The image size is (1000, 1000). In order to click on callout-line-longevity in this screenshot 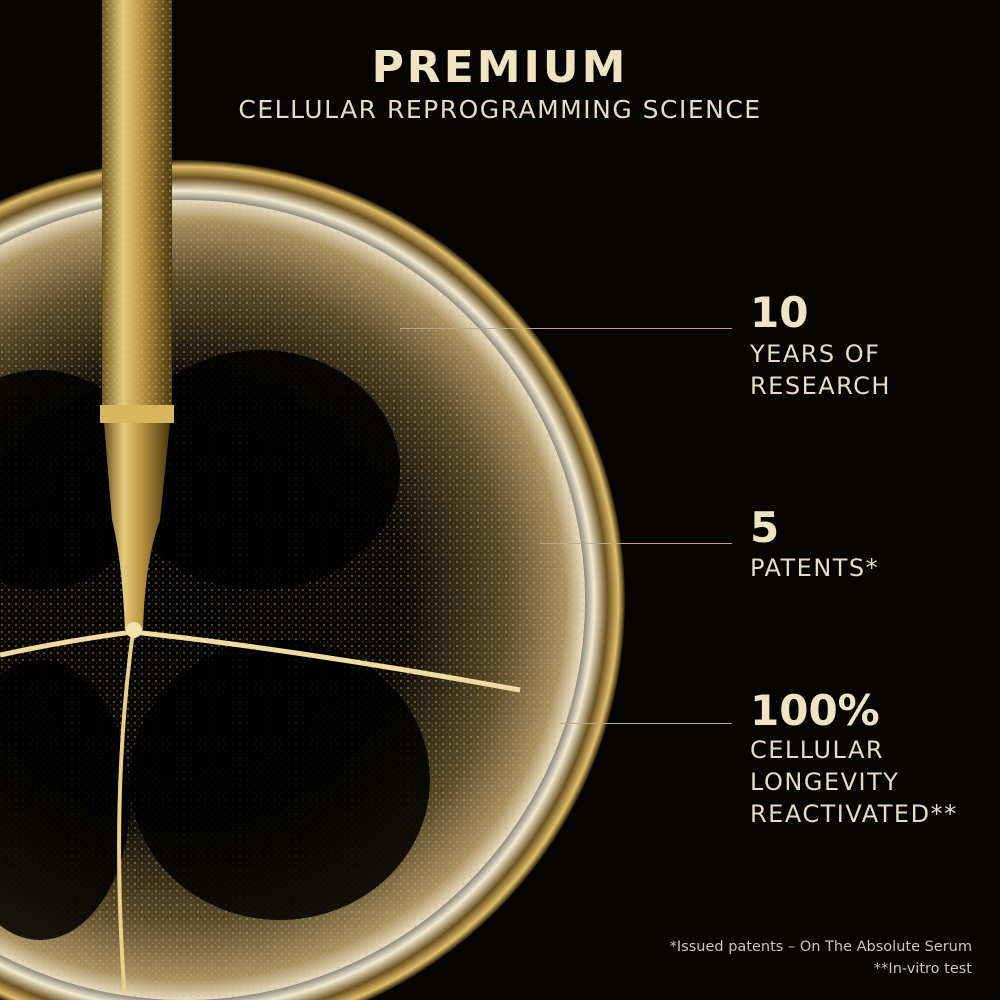, I will do `click(646, 723)`.